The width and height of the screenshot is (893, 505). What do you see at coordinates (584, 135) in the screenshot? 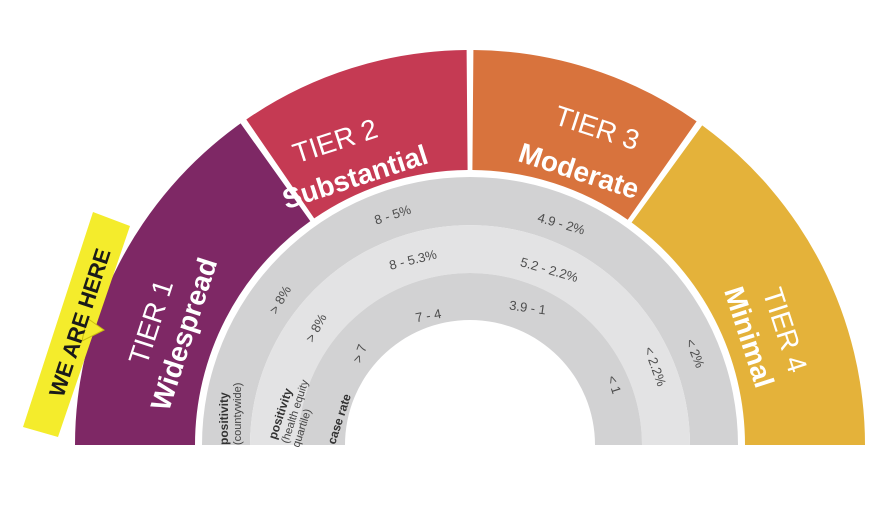
I see `tier-3-sector` at bounding box center [584, 135].